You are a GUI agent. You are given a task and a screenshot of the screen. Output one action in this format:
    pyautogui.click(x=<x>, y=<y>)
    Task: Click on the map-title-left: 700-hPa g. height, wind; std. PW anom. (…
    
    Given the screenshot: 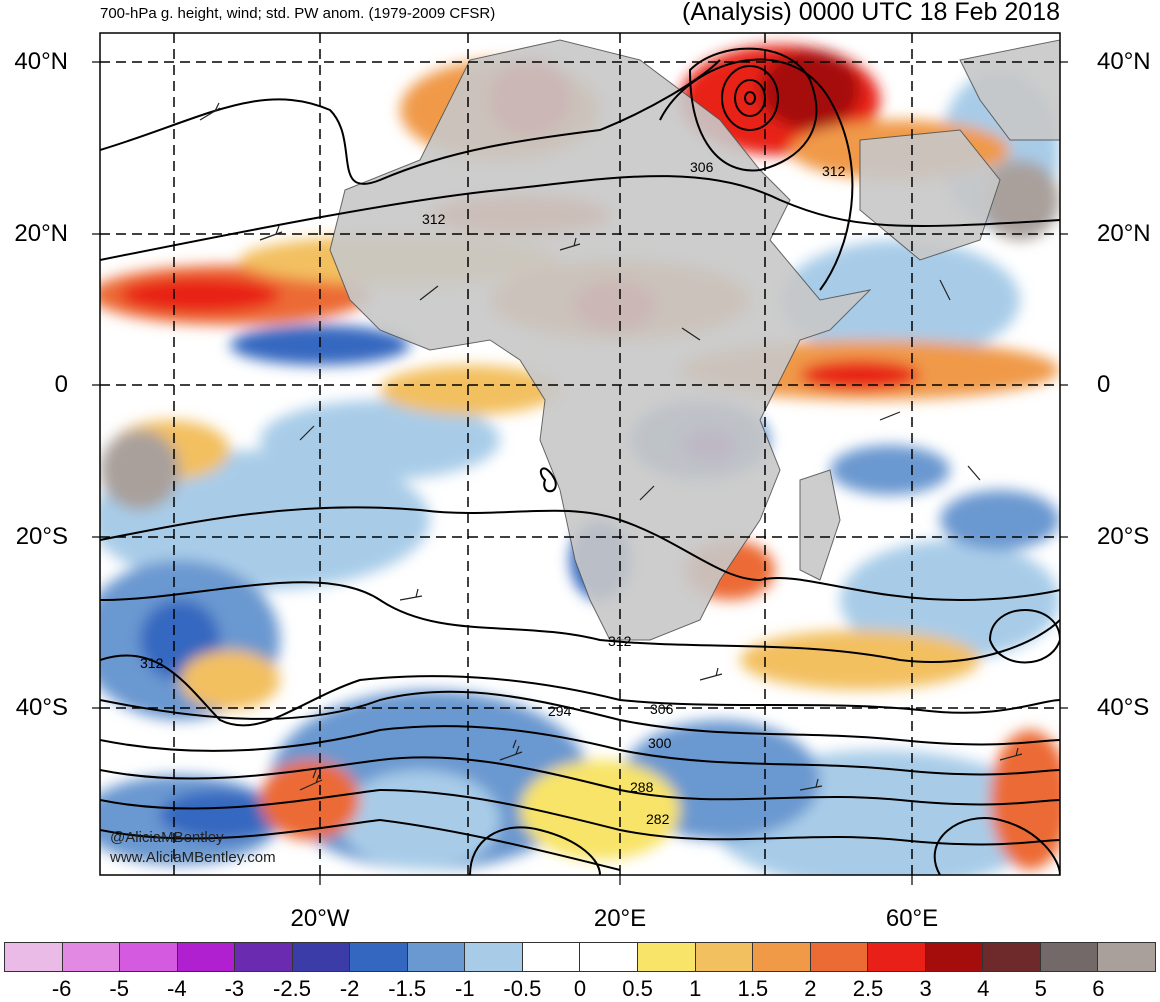 What is the action you would take?
    pyautogui.click(x=298, y=13)
    